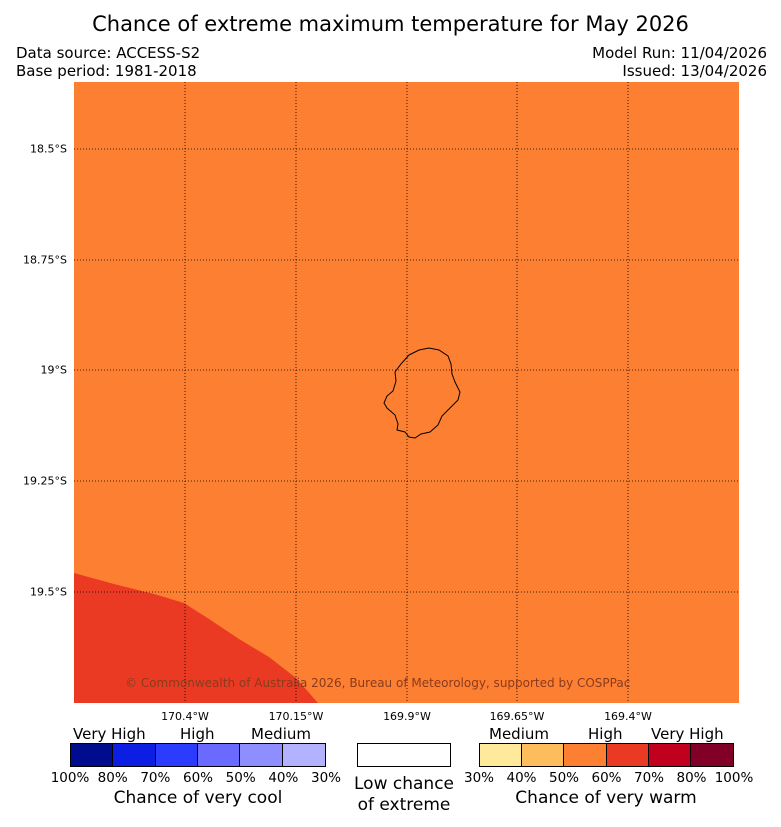 This screenshot has height=827, width=781. What do you see at coordinates (404, 805) in the screenshot?
I see `neutral-label-line2: of extreme` at bounding box center [404, 805].